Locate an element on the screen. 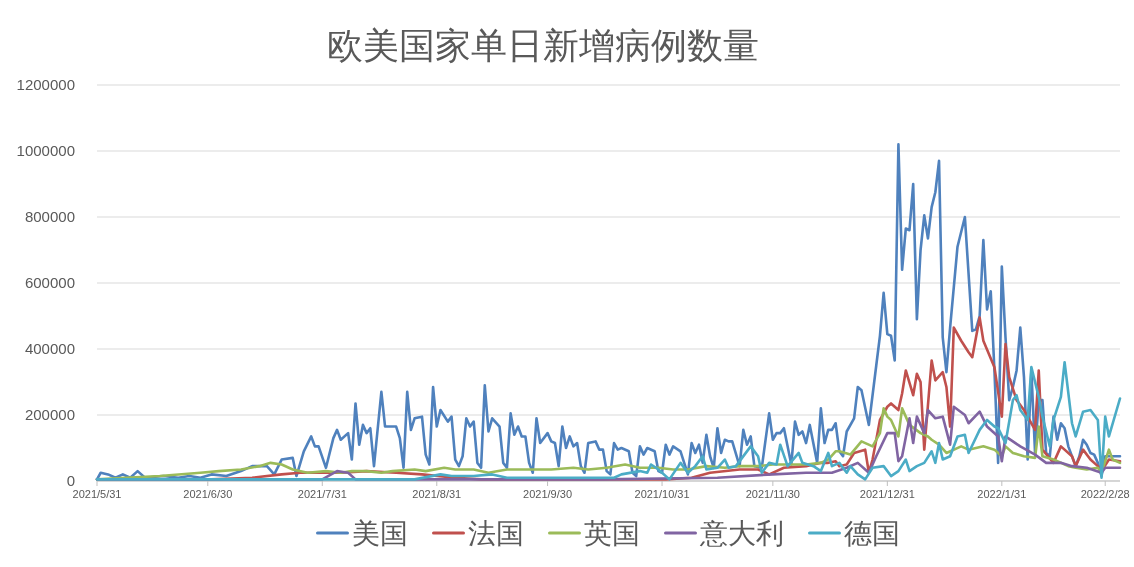 Image resolution: width=1134 pixels, height=567 pixels. y-tick-label: 800000 is located at coordinates (49, 217).